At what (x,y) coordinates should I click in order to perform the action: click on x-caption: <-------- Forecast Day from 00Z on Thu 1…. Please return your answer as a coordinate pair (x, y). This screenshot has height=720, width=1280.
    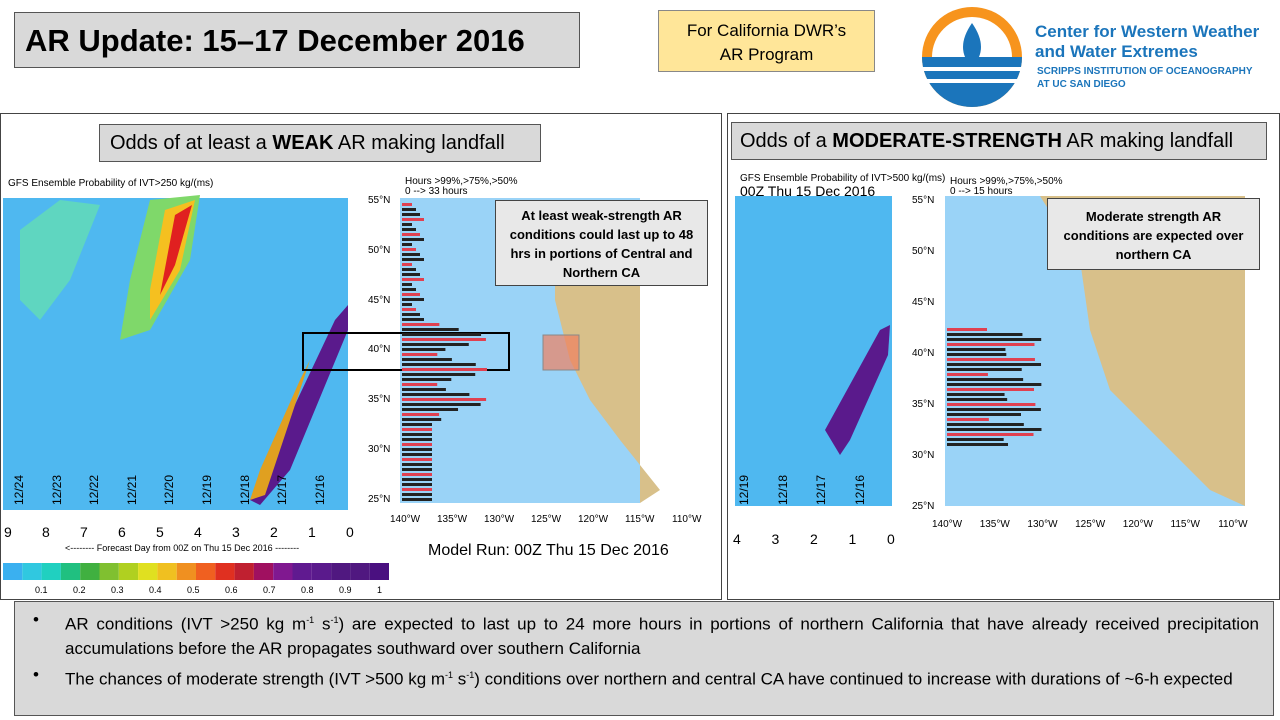
    Looking at the image, I should click on (182, 548).